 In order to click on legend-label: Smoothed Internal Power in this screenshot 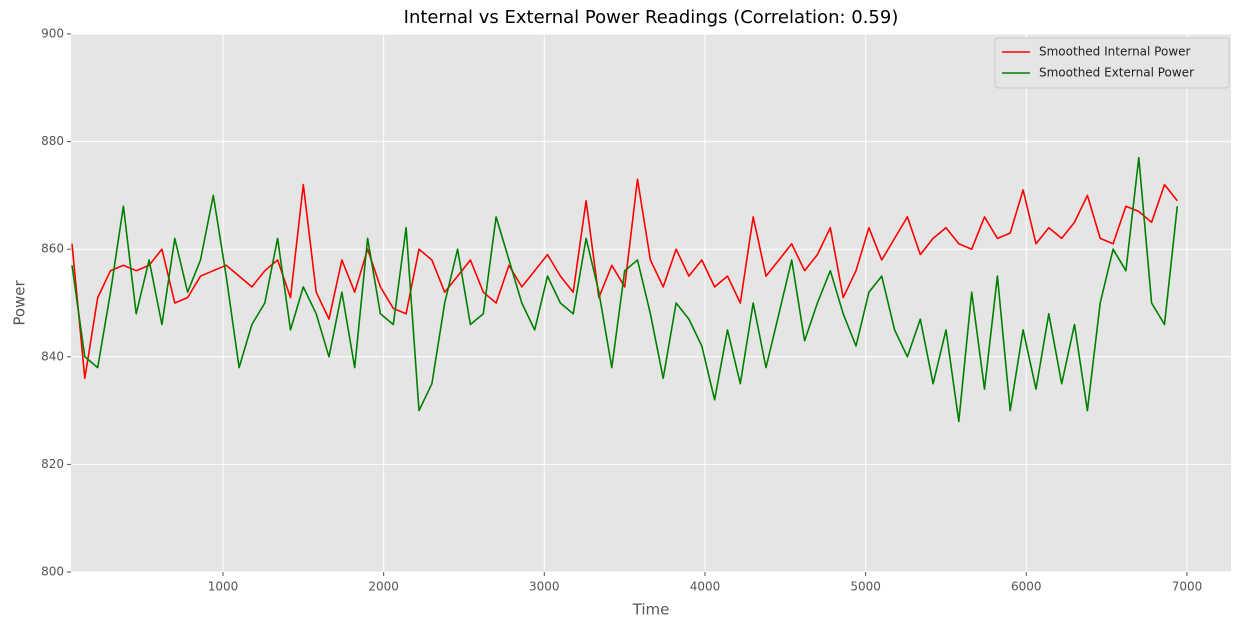, I will do `click(1115, 52)`.